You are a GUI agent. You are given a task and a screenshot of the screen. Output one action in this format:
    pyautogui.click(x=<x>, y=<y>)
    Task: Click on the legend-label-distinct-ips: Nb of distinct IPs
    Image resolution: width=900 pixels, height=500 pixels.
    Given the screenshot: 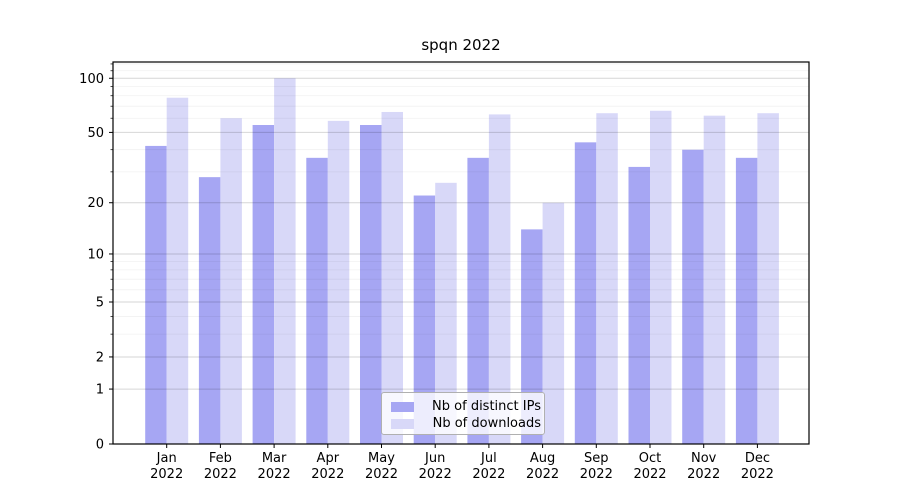 What is the action you would take?
    pyautogui.click(x=486, y=406)
    